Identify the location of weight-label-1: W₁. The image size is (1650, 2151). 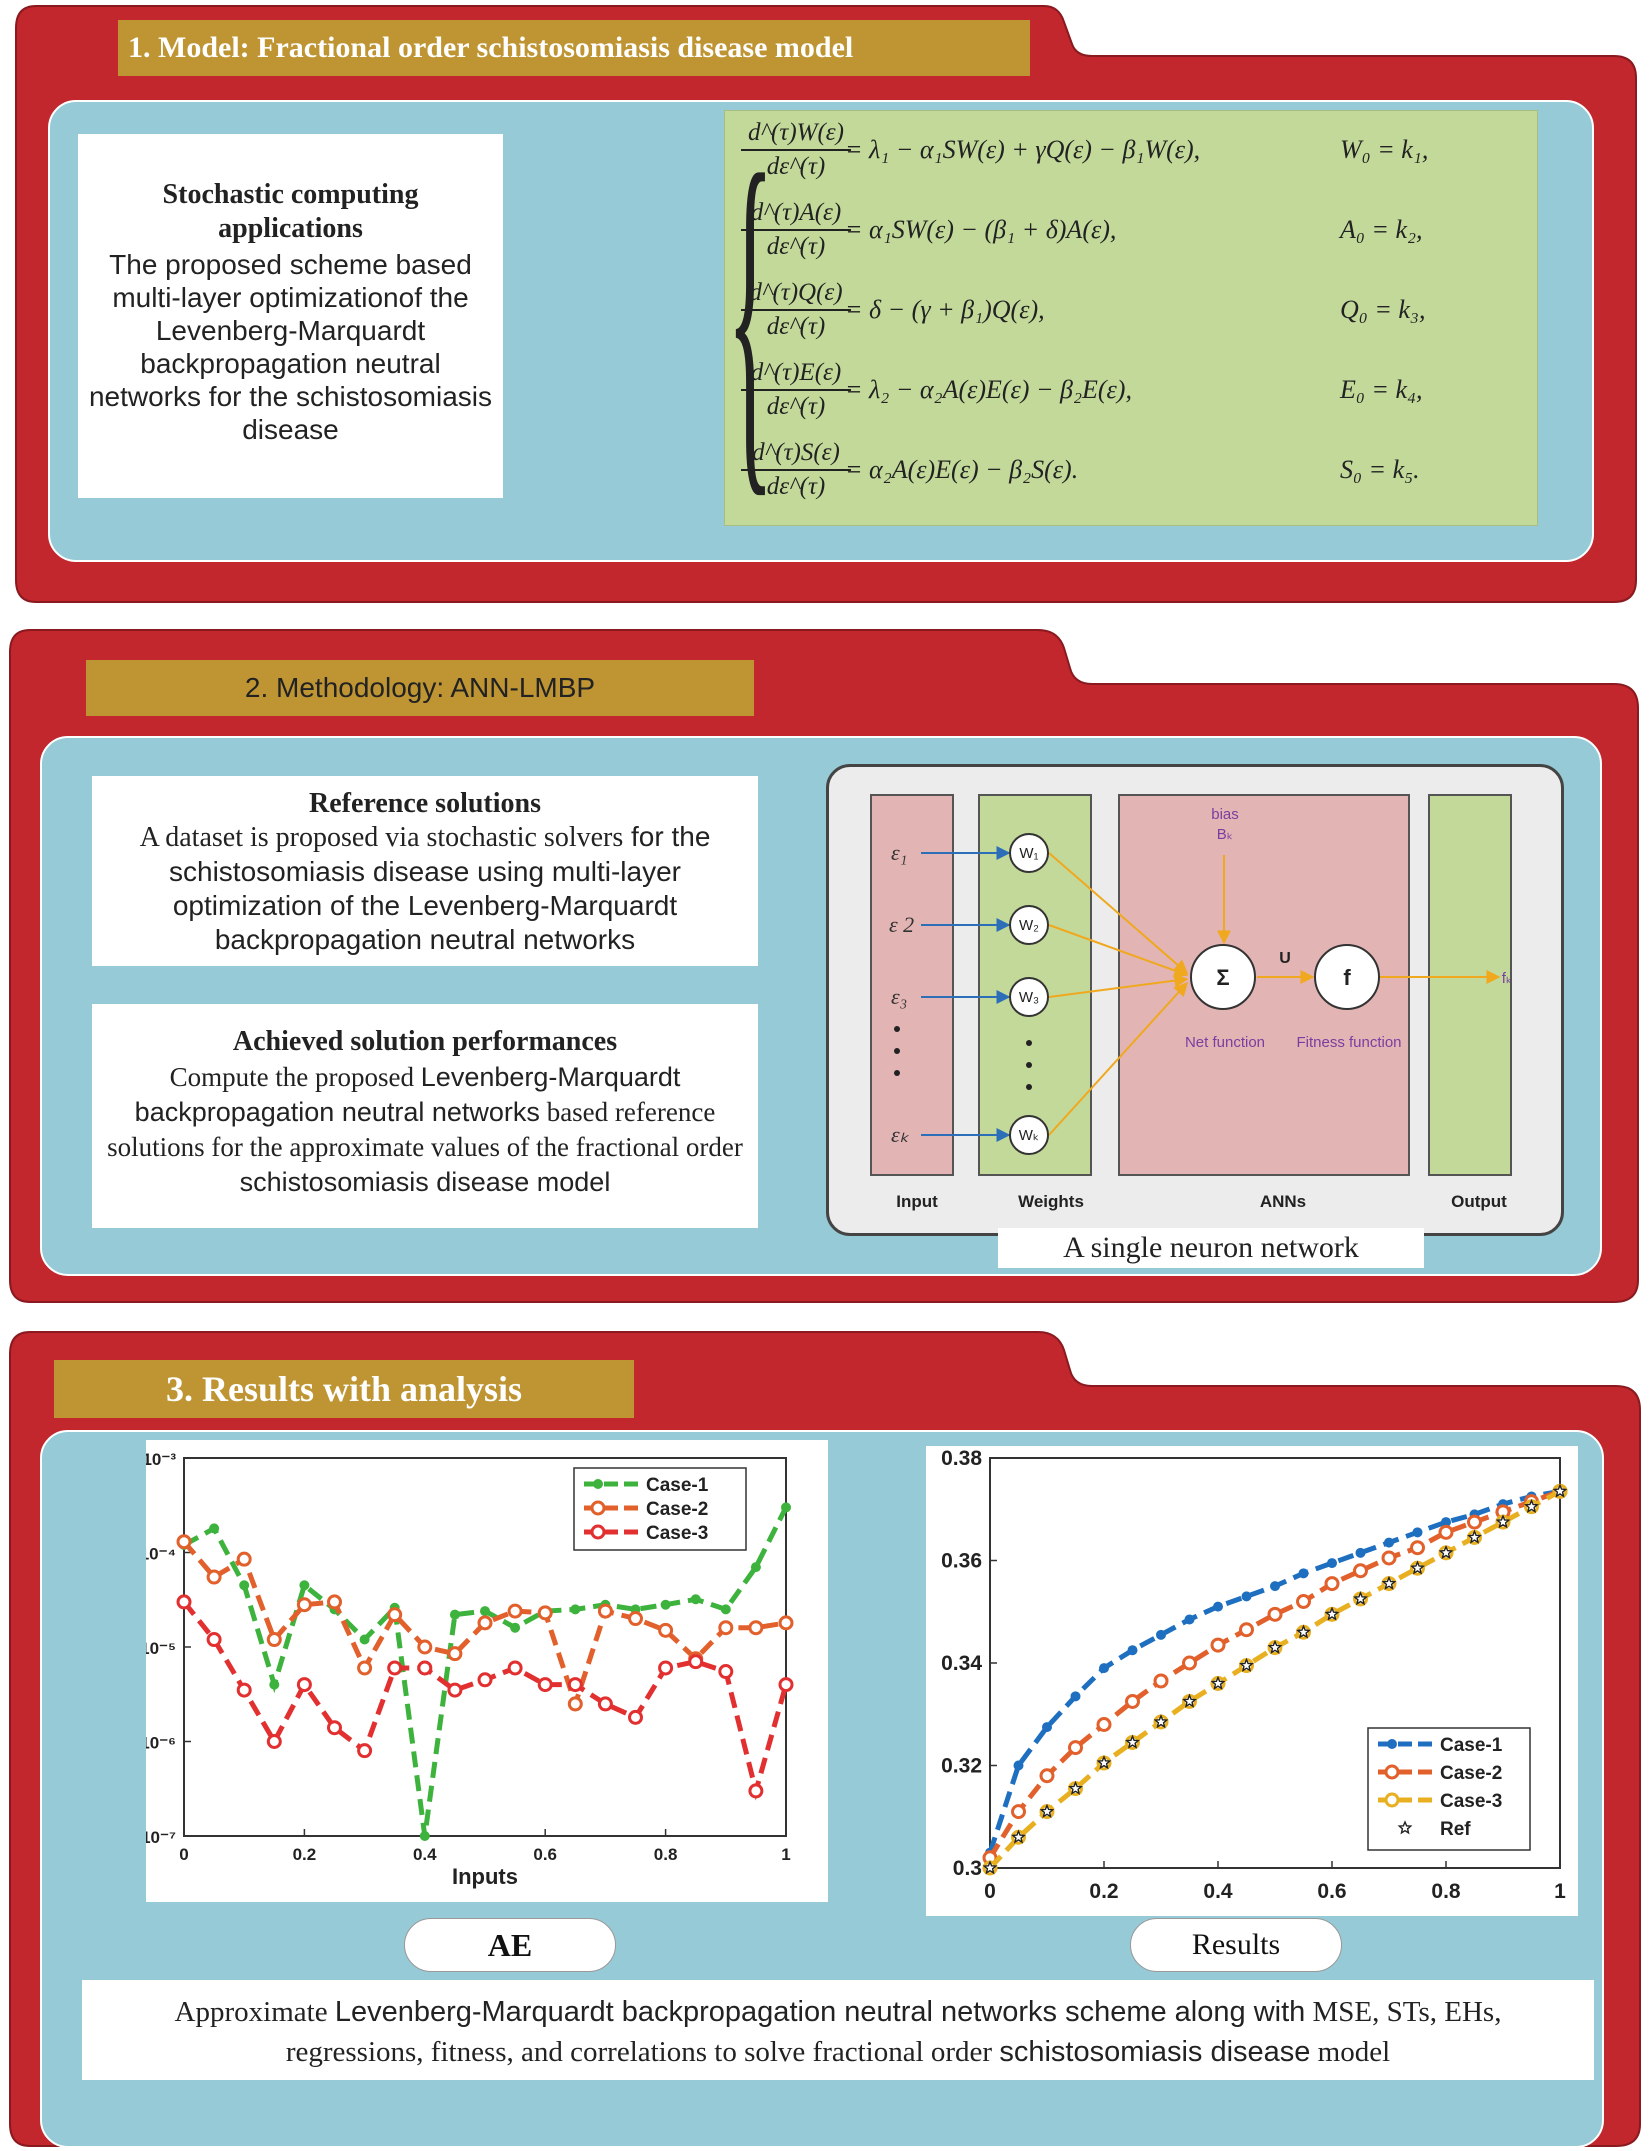
(1028, 853).